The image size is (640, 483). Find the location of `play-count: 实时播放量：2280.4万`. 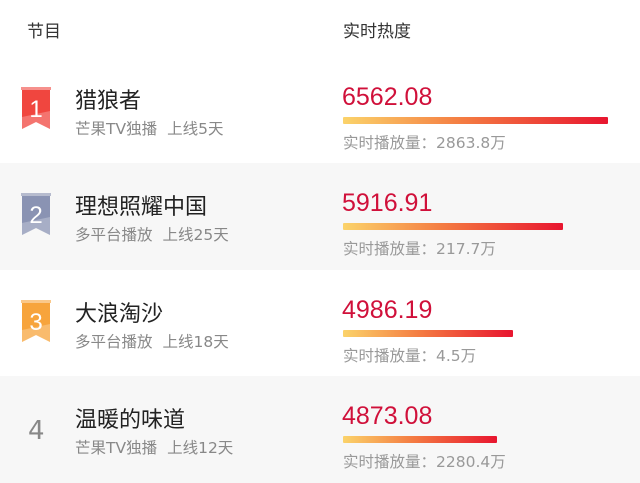

play-count: 实时播放量：2280.4万 is located at coordinates (424, 461).